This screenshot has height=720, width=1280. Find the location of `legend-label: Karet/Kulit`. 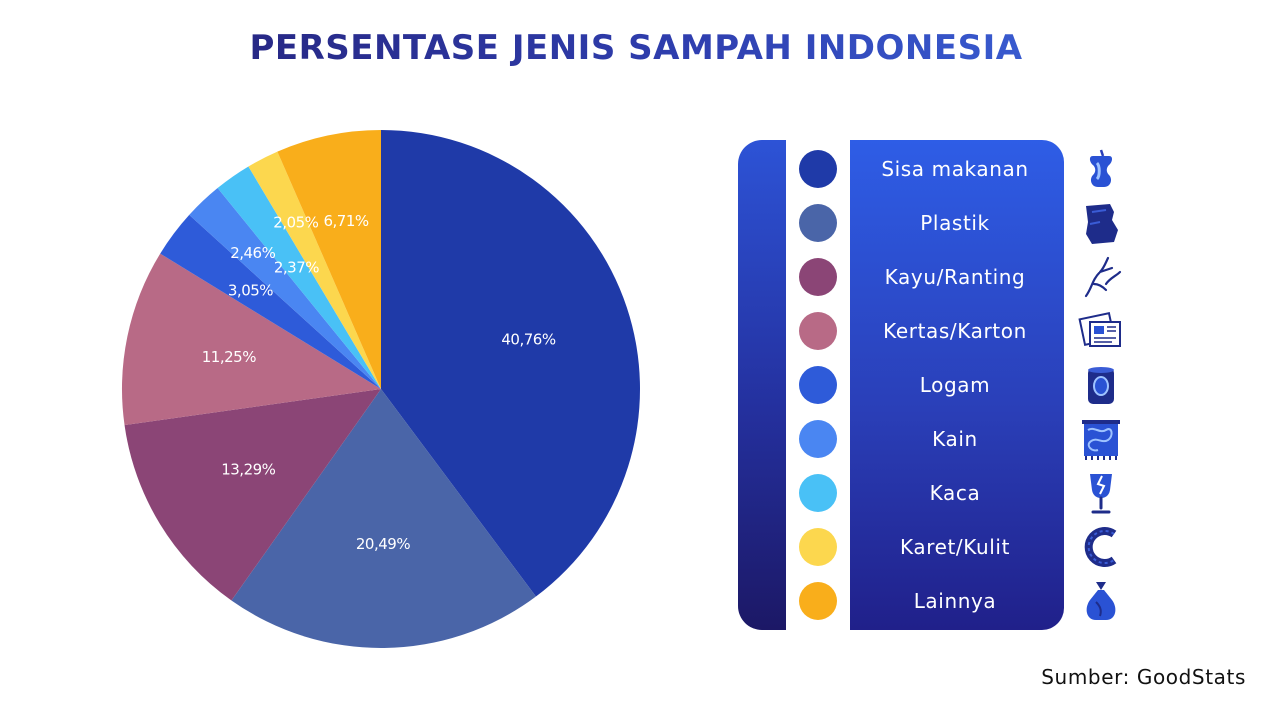

legend-label: Karet/Kulit is located at coordinates (955, 547).